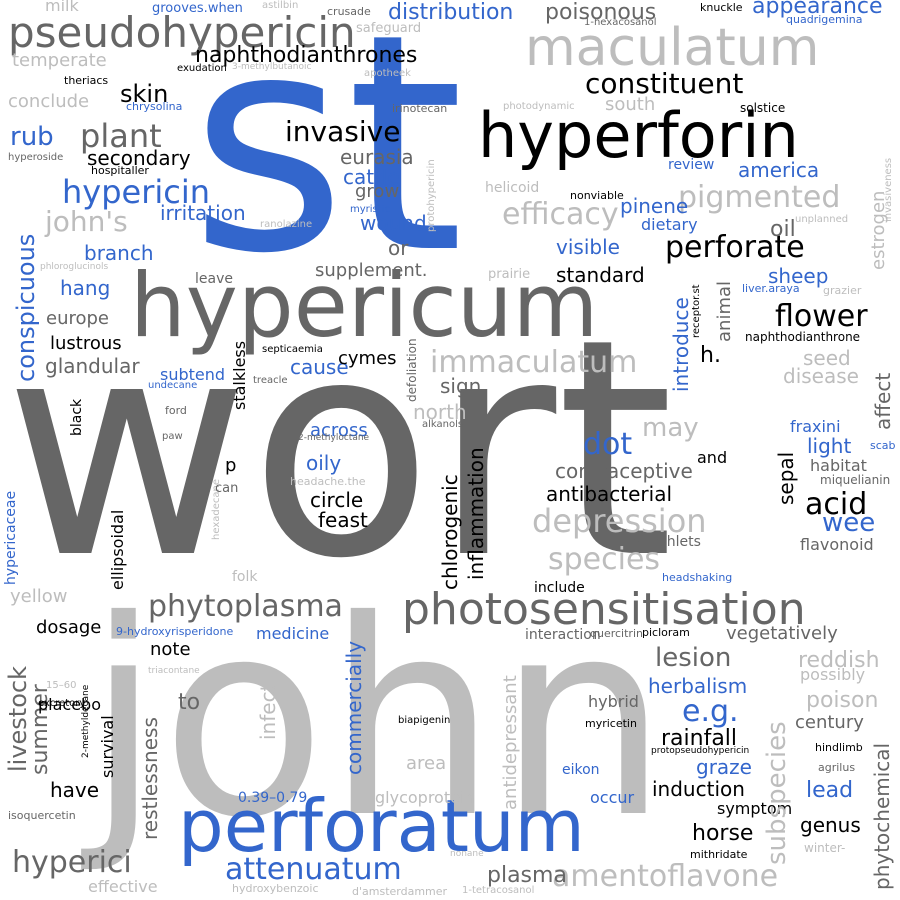 The height and width of the screenshot is (900, 900). I want to click on word: effective, so click(123, 886).